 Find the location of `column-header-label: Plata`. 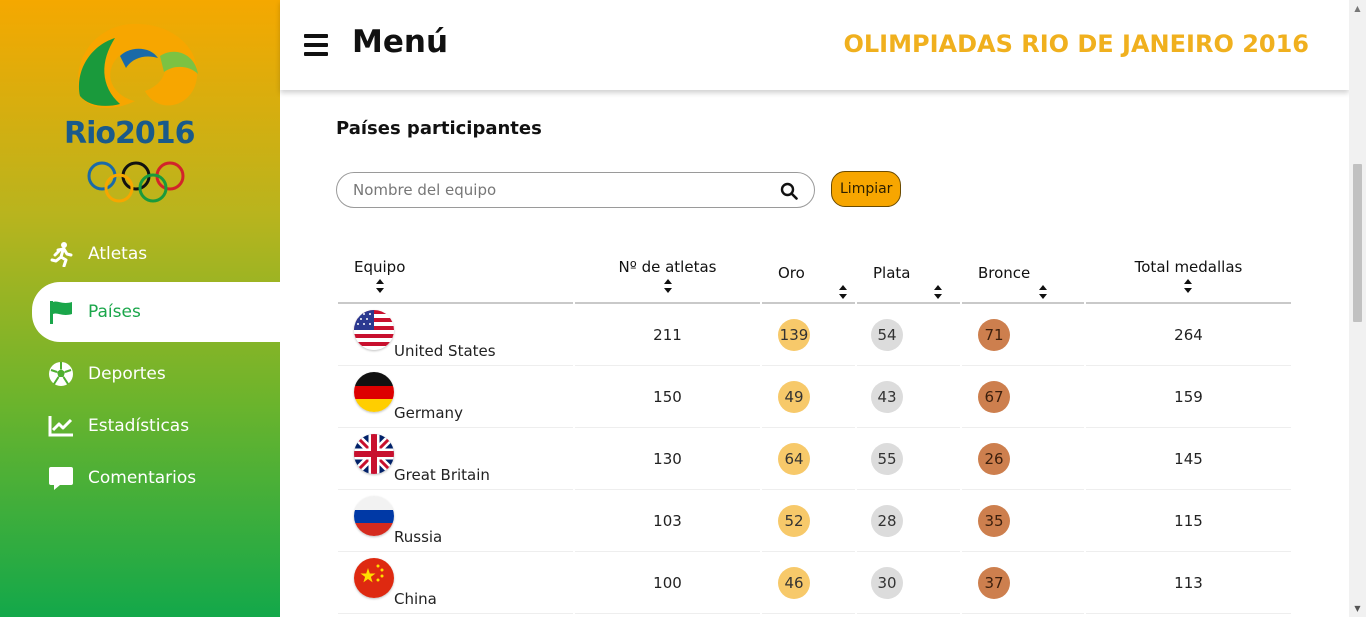

column-header-label: Plata is located at coordinates (892, 273).